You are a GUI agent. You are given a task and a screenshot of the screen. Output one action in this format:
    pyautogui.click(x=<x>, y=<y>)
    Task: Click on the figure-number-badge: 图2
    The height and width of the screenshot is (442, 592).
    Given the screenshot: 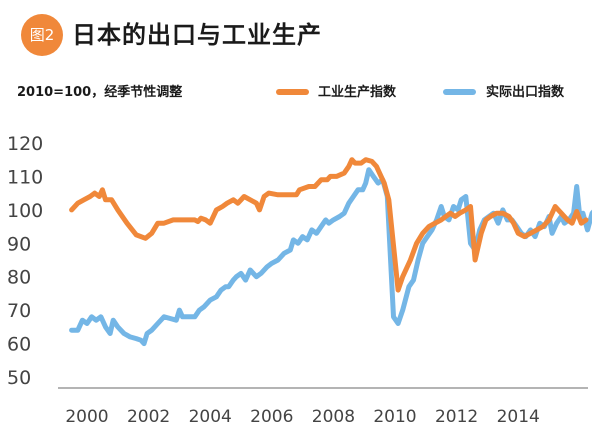 What is the action you would take?
    pyautogui.click(x=42, y=35)
    